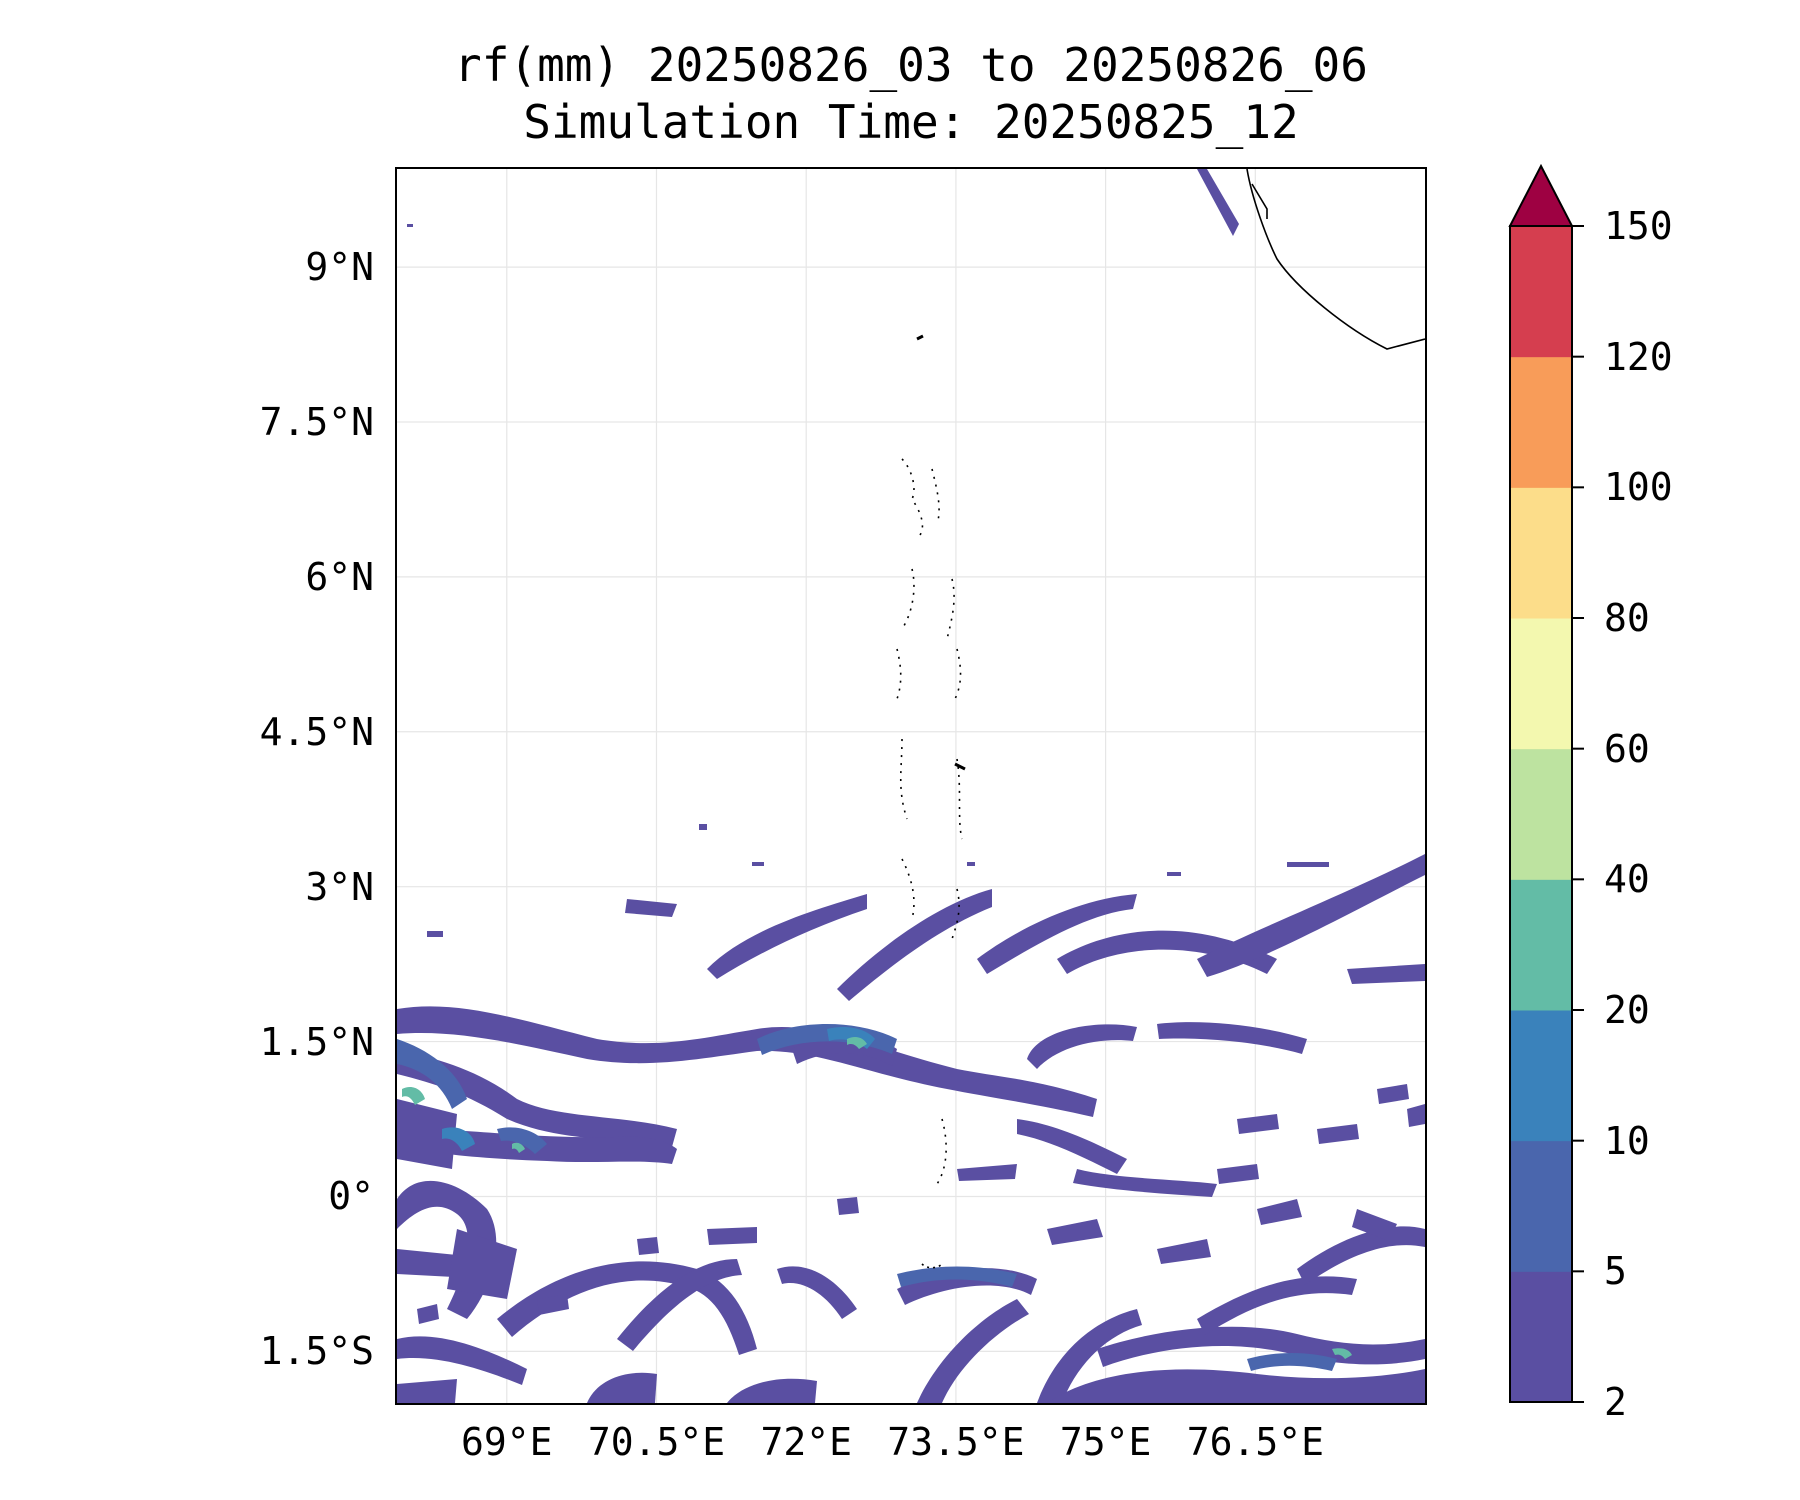 This screenshot has height=1500, width=1800. I want to click on lat-tick-label: 9°N, so click(339, 267).